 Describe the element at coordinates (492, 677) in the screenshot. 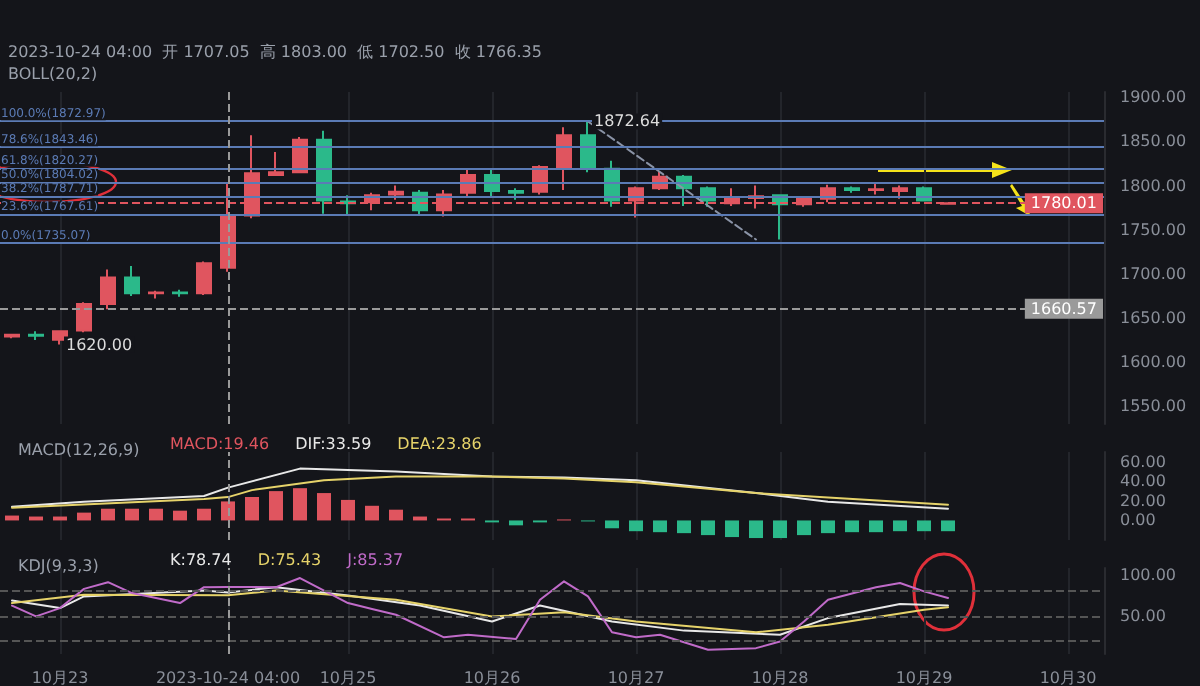

I see `x-tick-label: 10月26` at that location.